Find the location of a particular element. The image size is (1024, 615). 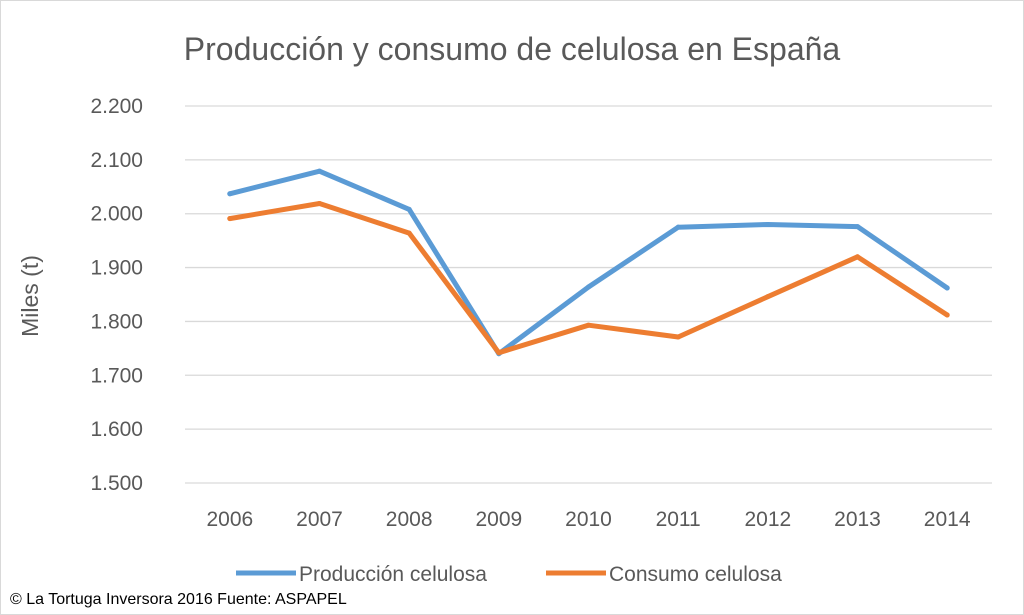

x-tick-label: 2010 is located at coordinates (588, 519).